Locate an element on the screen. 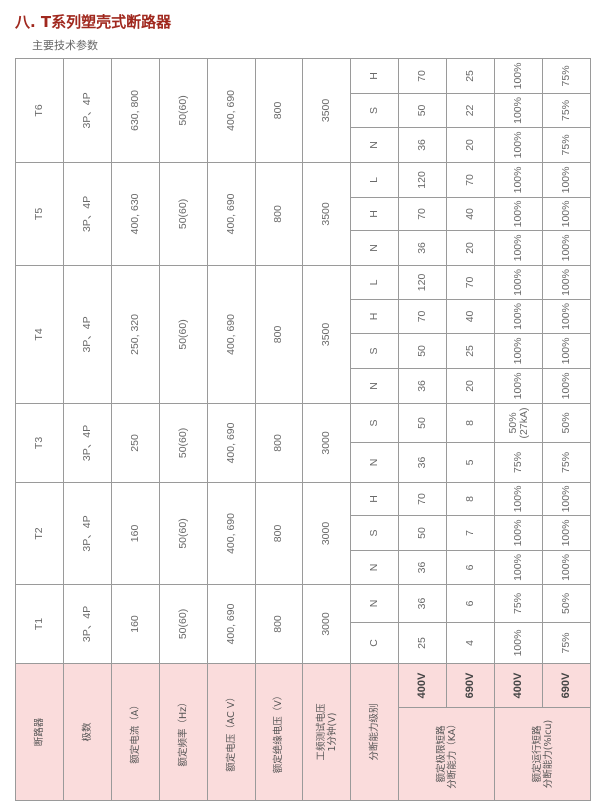  label-grade: 分断能力级别 is located at coordinates (374, 732).